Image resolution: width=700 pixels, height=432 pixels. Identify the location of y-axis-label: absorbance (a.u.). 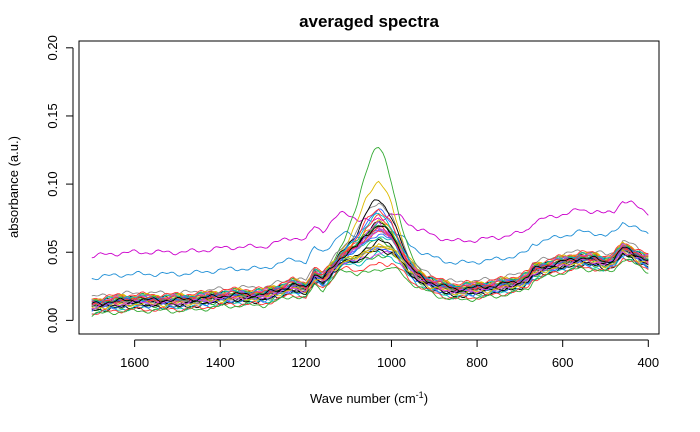
(13, 187).